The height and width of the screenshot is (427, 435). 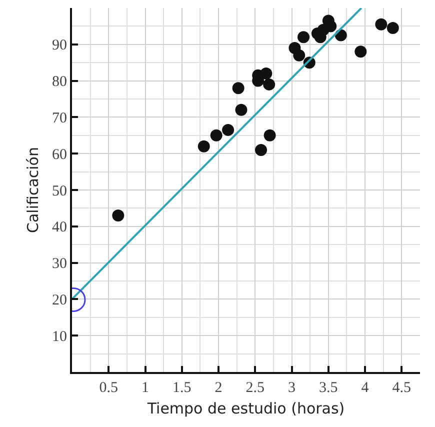 I want to click on x-tick-label: 2, so click(x=218, y=388).